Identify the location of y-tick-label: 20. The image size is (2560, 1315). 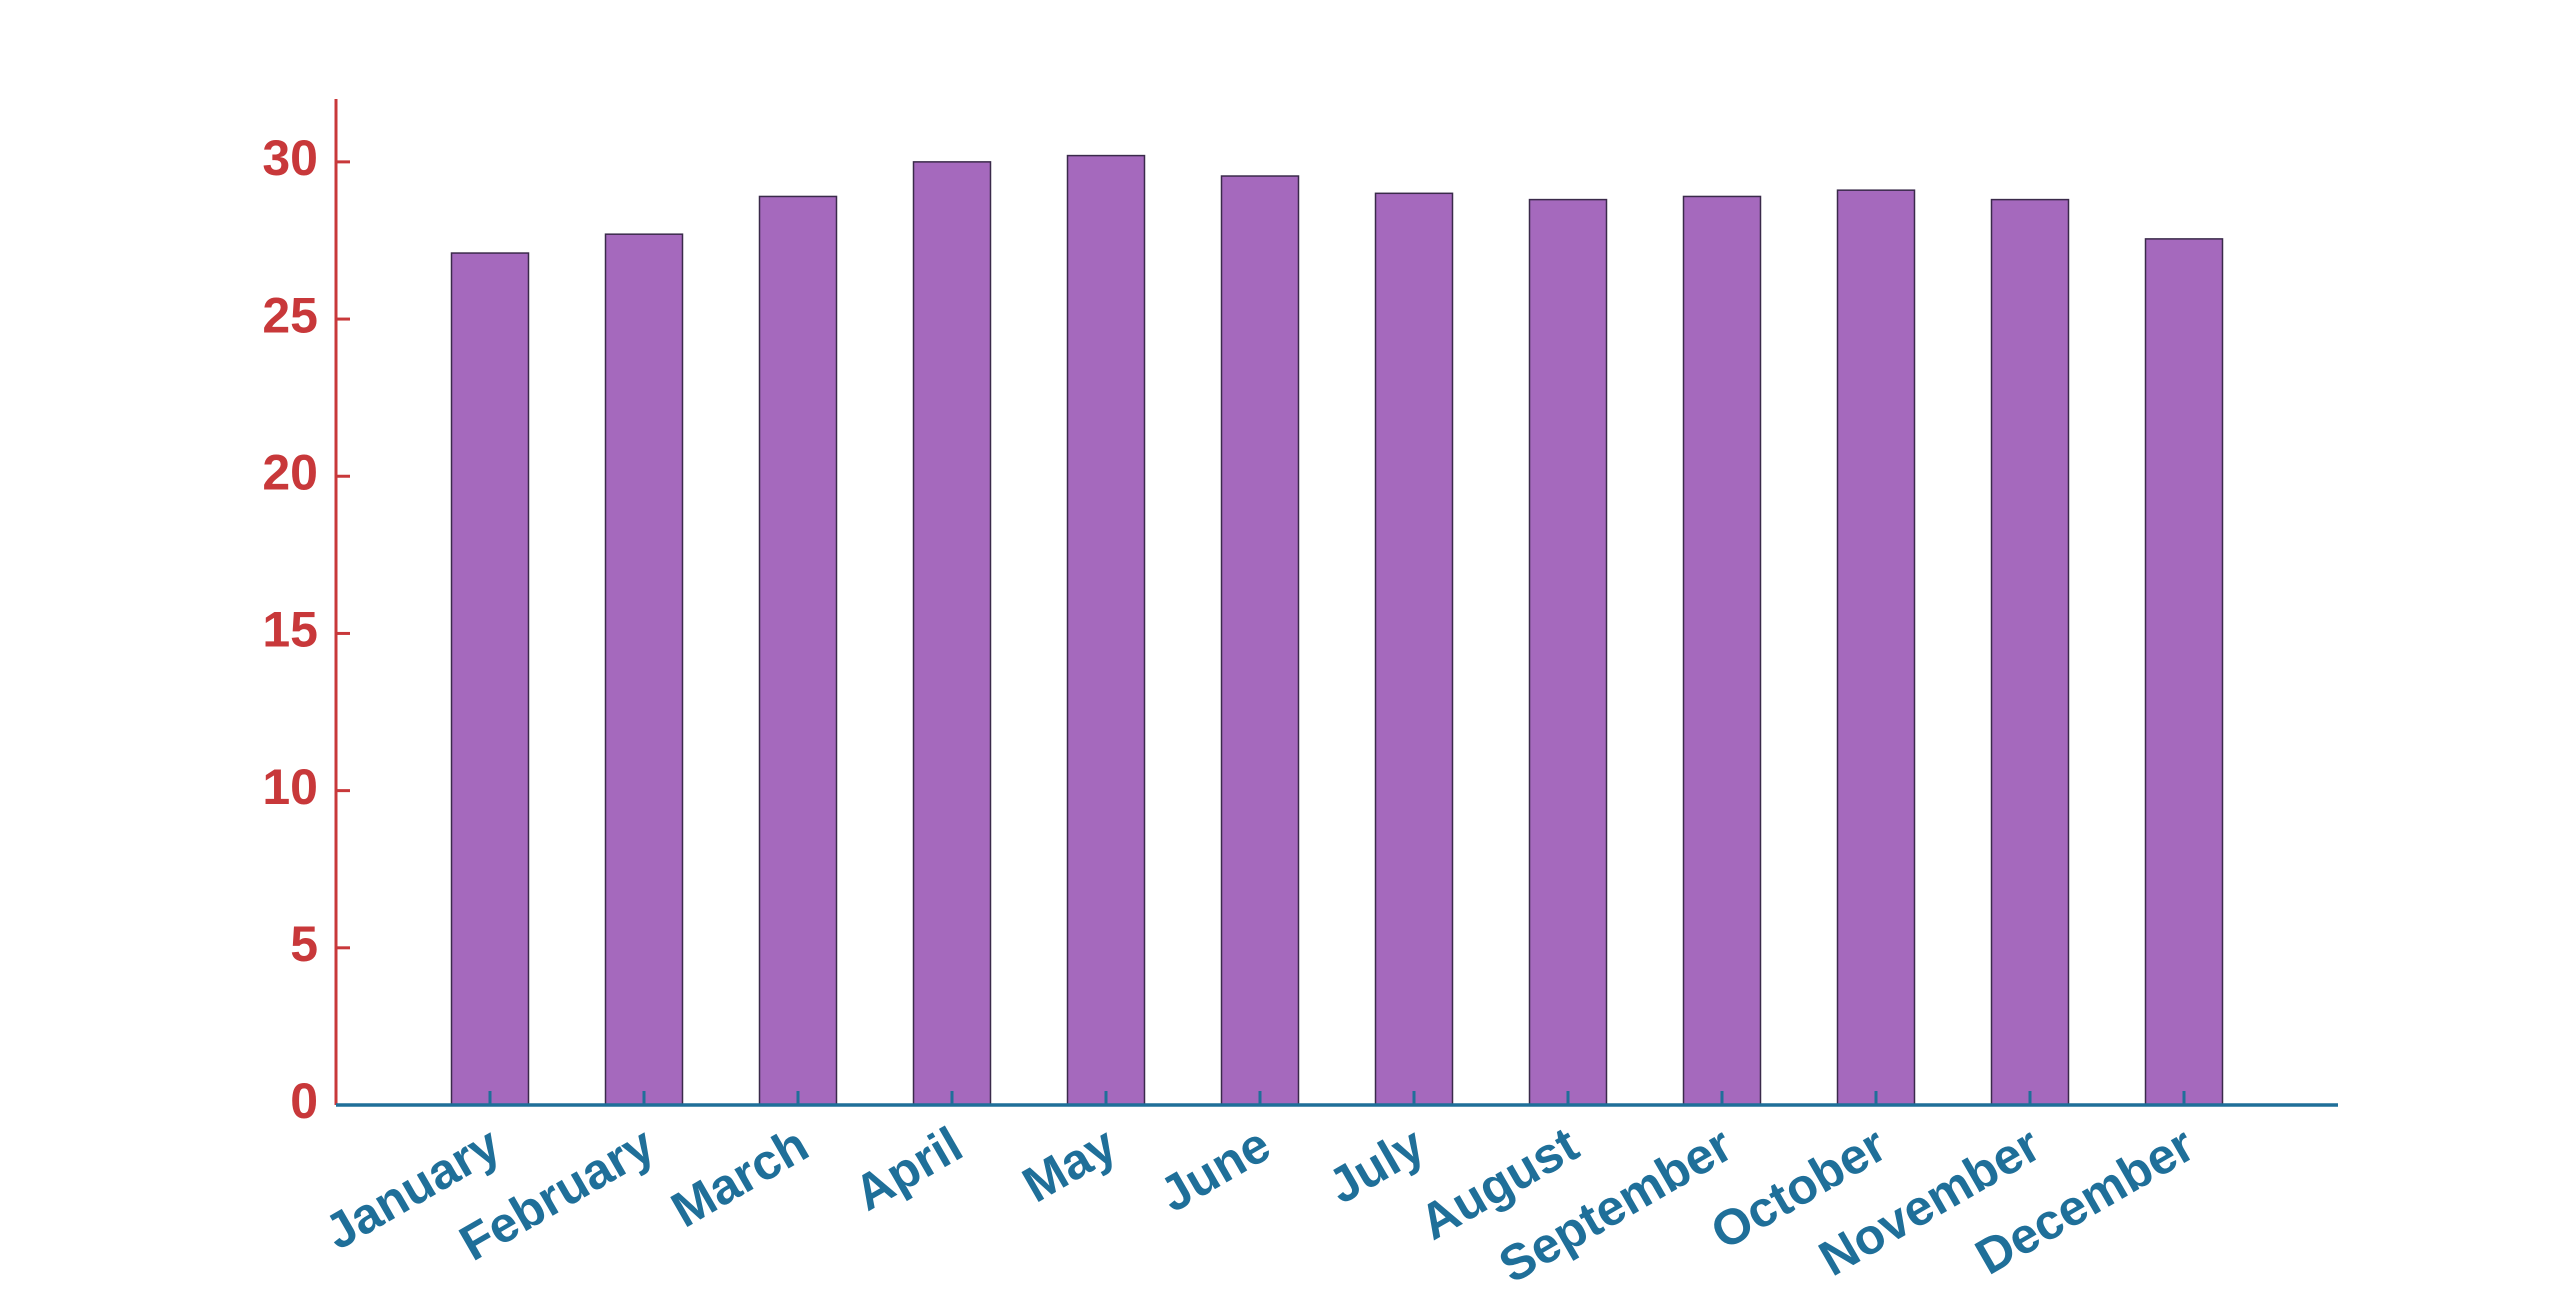
(290, 472).